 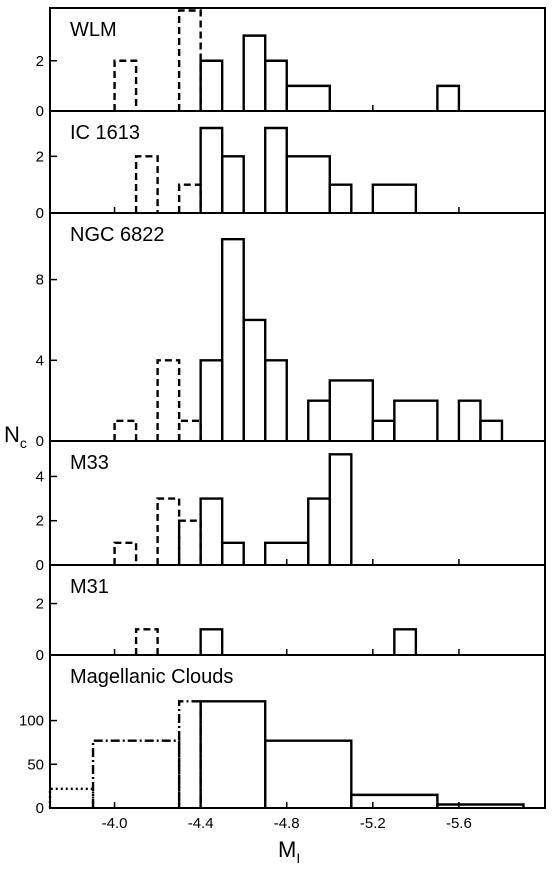 I want to click on y-tick-label: 50, so click(x=35, y=764).